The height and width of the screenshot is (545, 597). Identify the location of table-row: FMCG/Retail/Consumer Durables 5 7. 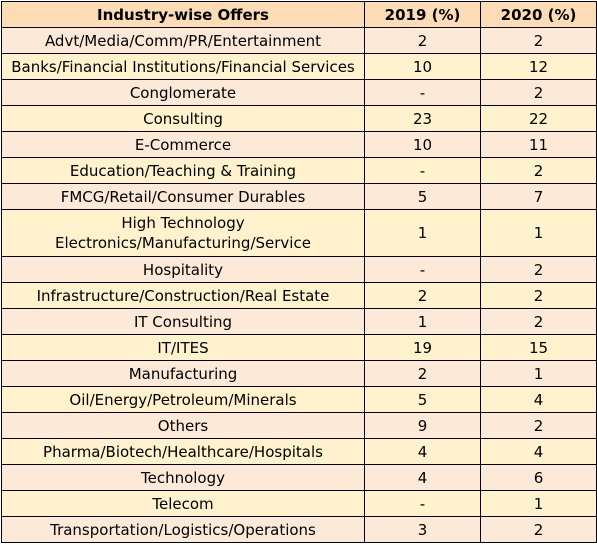
(299, 196).